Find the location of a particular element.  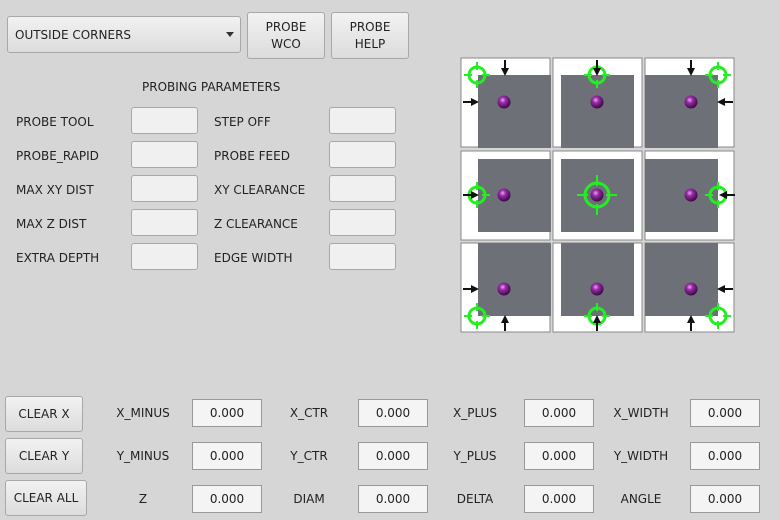

result-label: ANGLE is located at coordinates (641, 499).